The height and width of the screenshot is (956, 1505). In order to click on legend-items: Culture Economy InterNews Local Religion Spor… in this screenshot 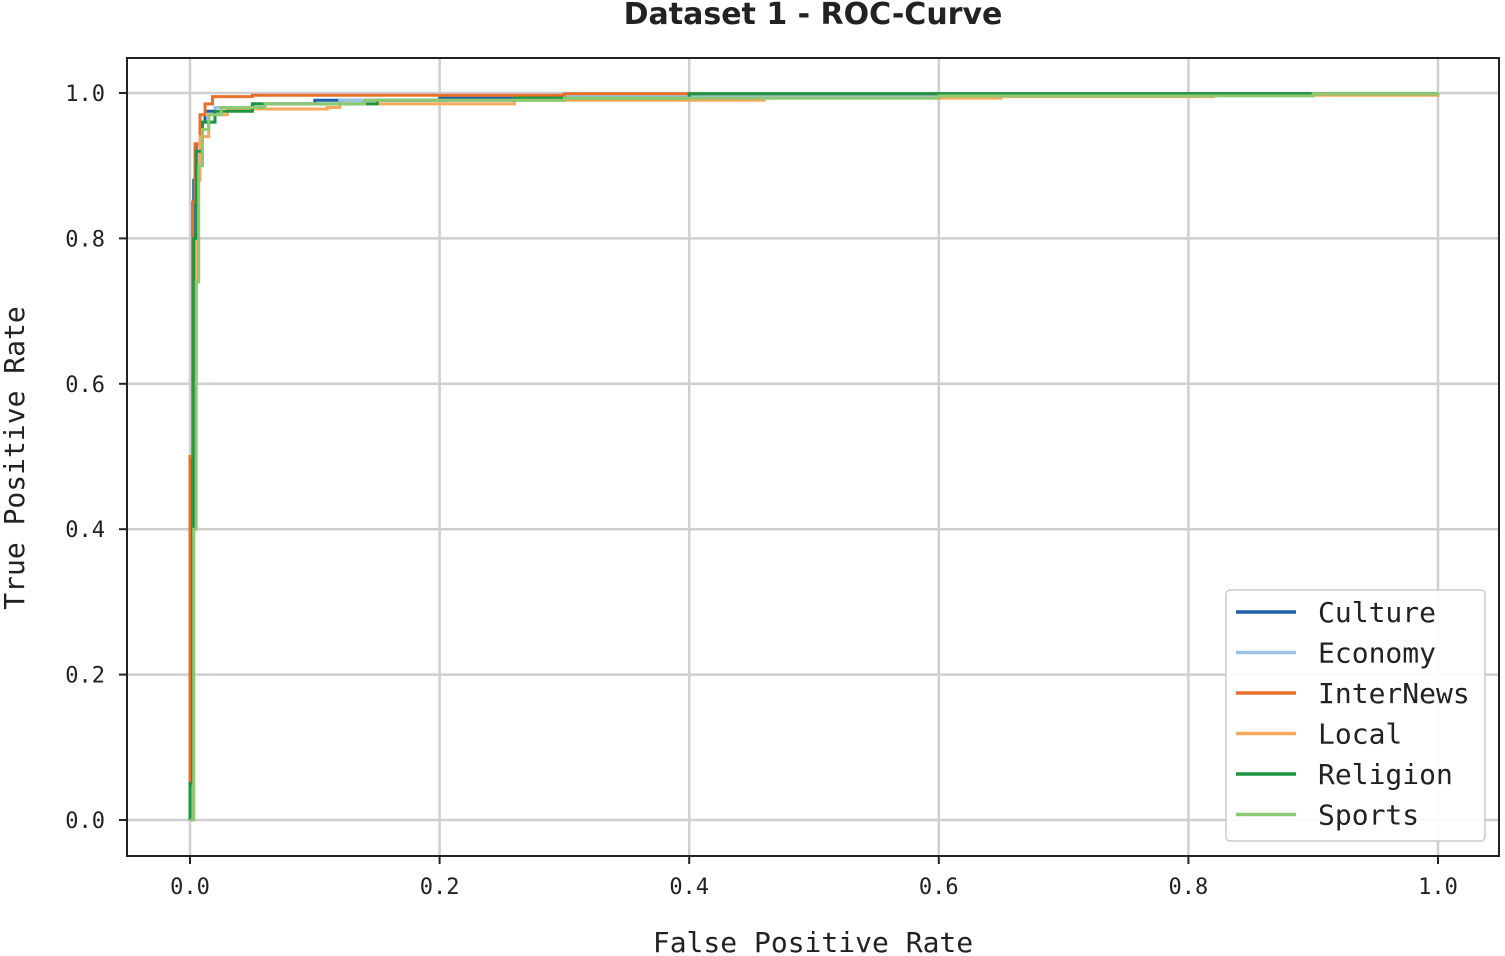, I will do `click(1353, 714)`.